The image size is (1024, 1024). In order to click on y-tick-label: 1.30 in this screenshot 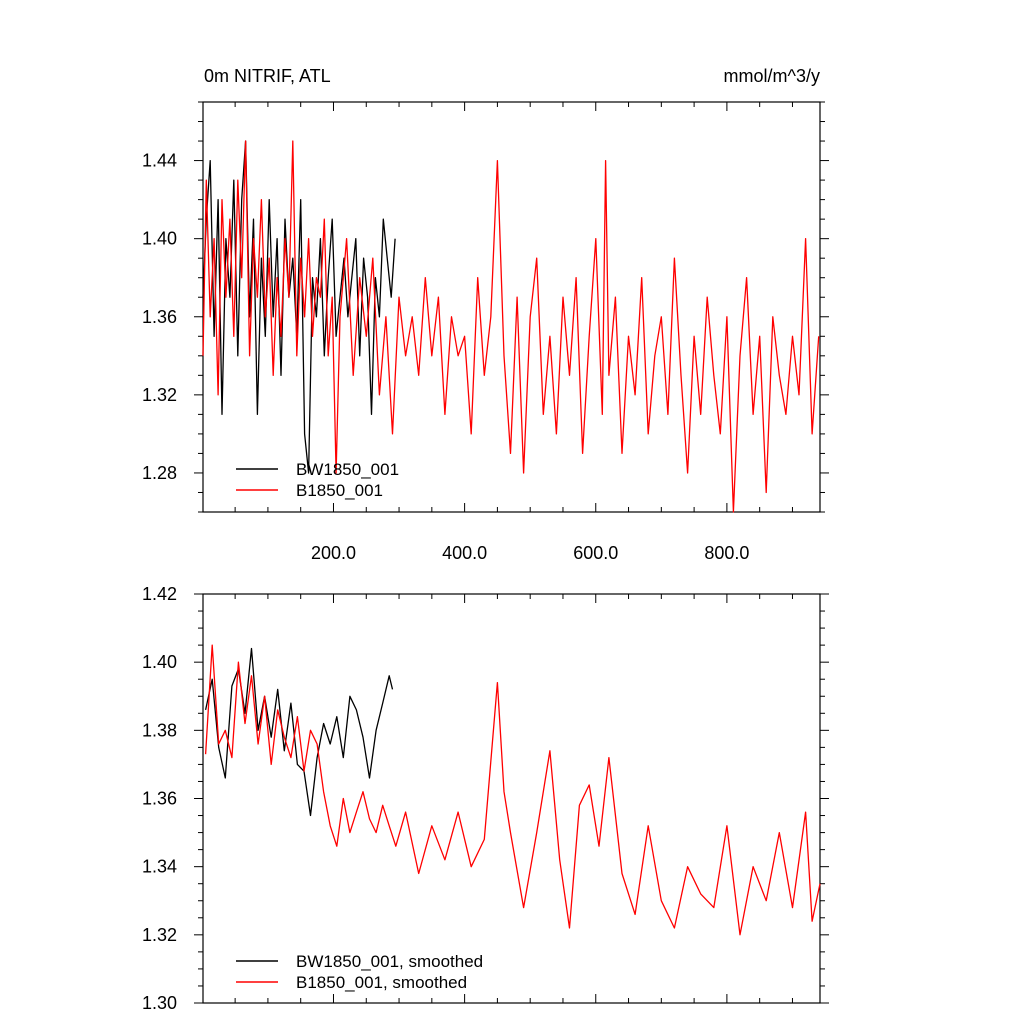, I will do `click(159, 1003)`.